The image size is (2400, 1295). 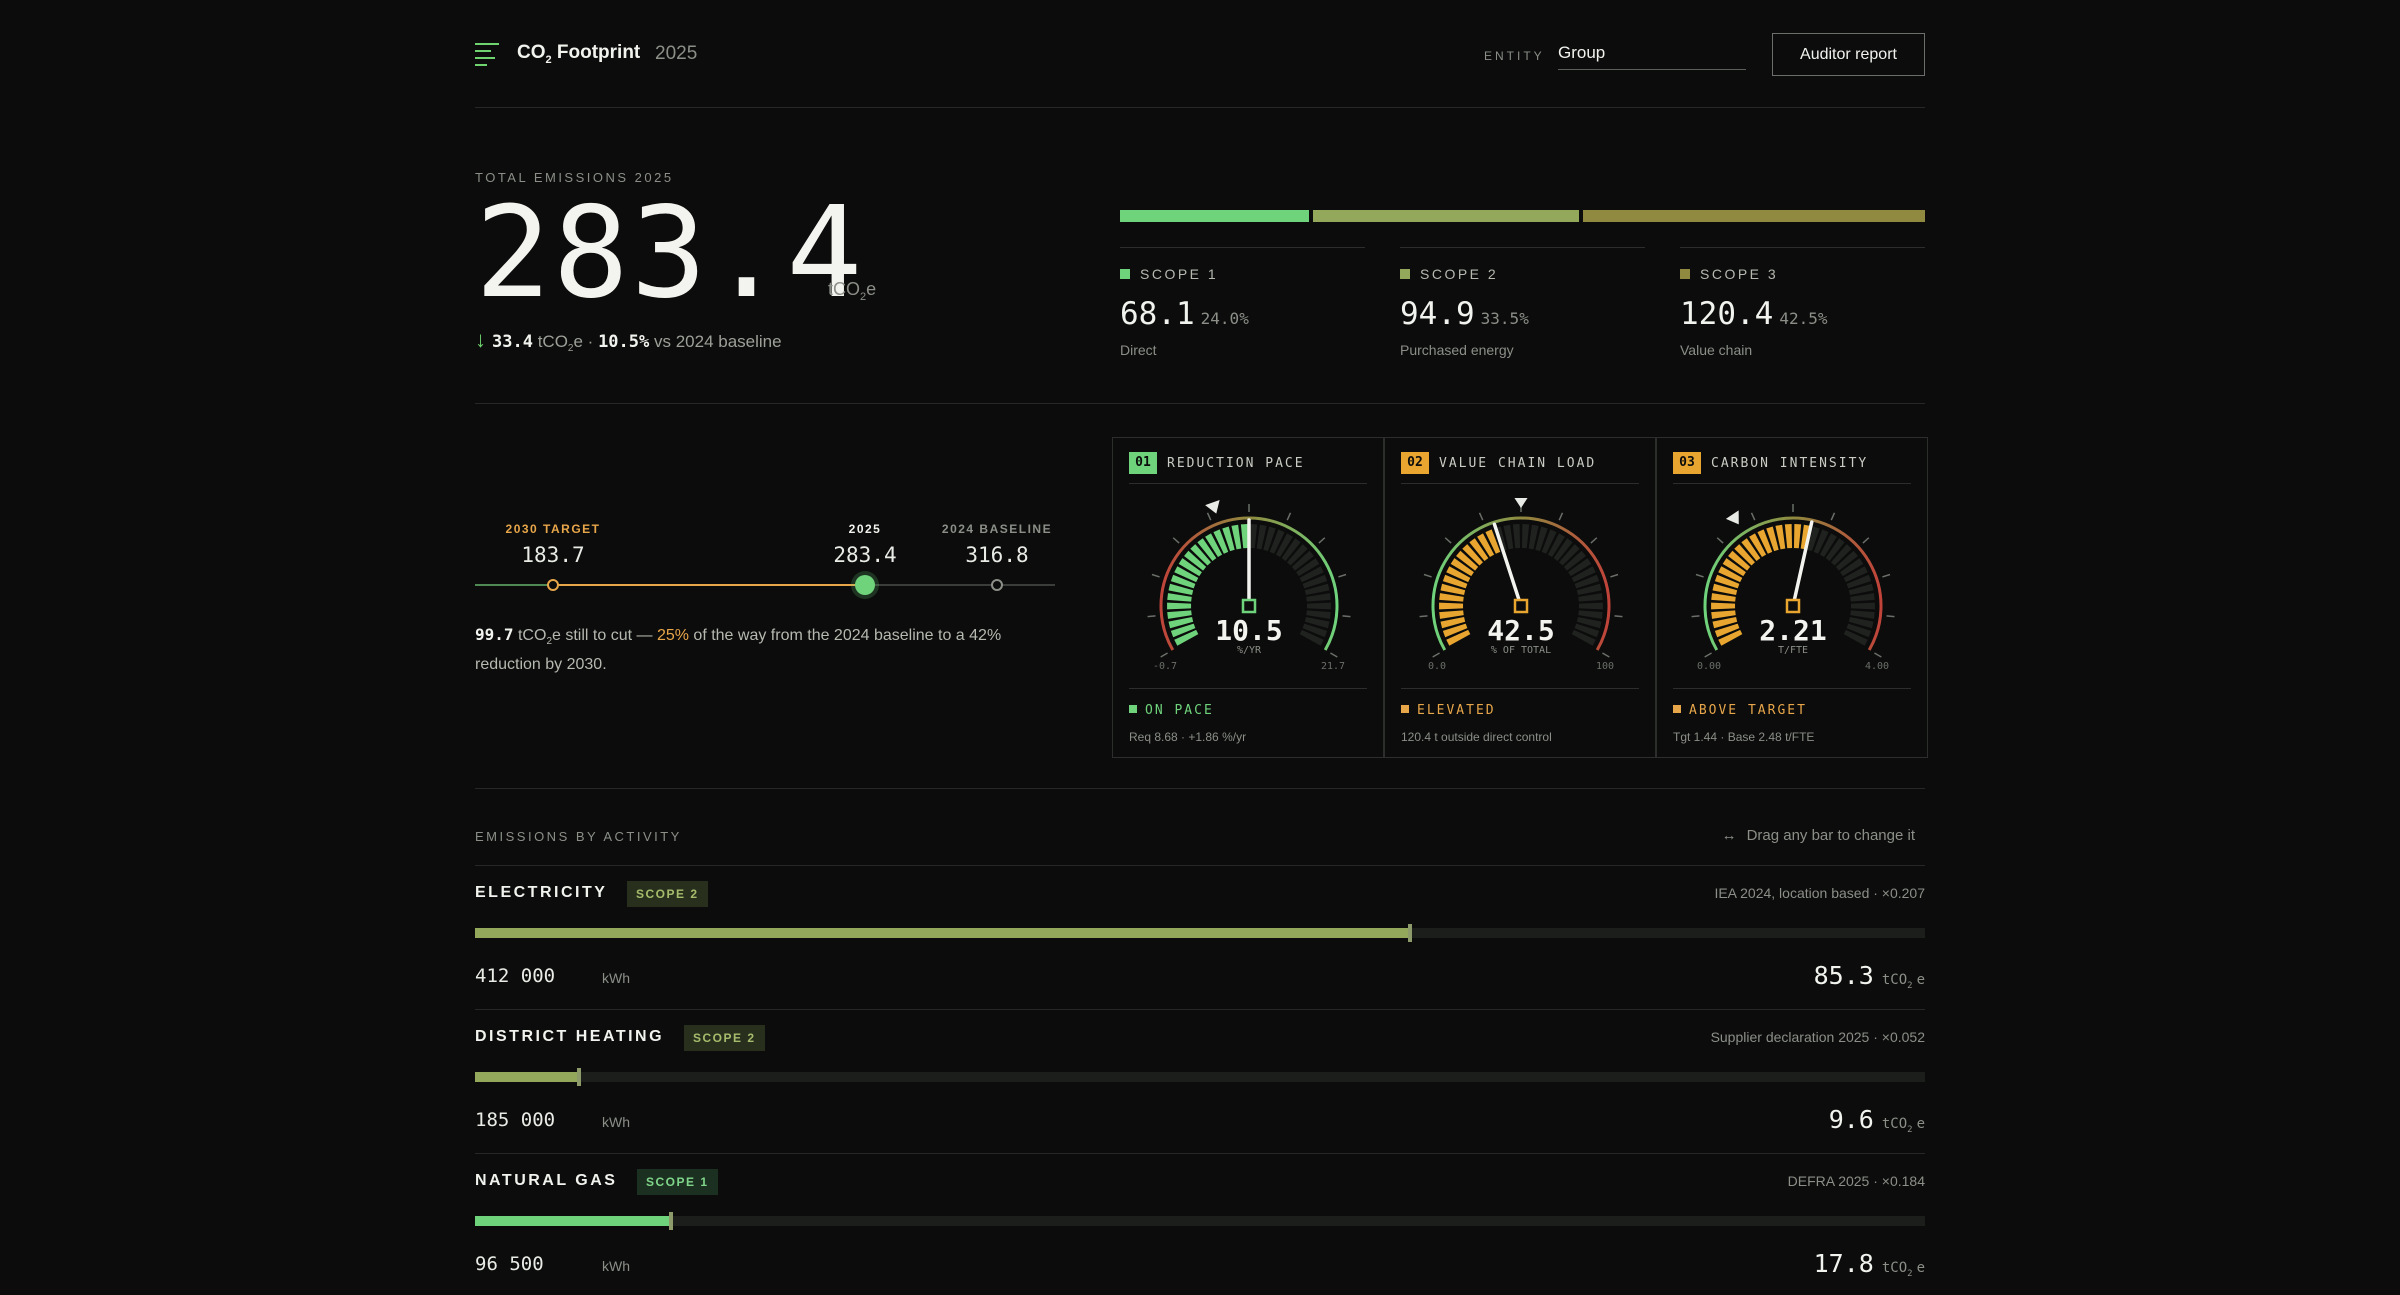 I want to click on gauge-status: ELEVATED, so click(x=1520, y=710).